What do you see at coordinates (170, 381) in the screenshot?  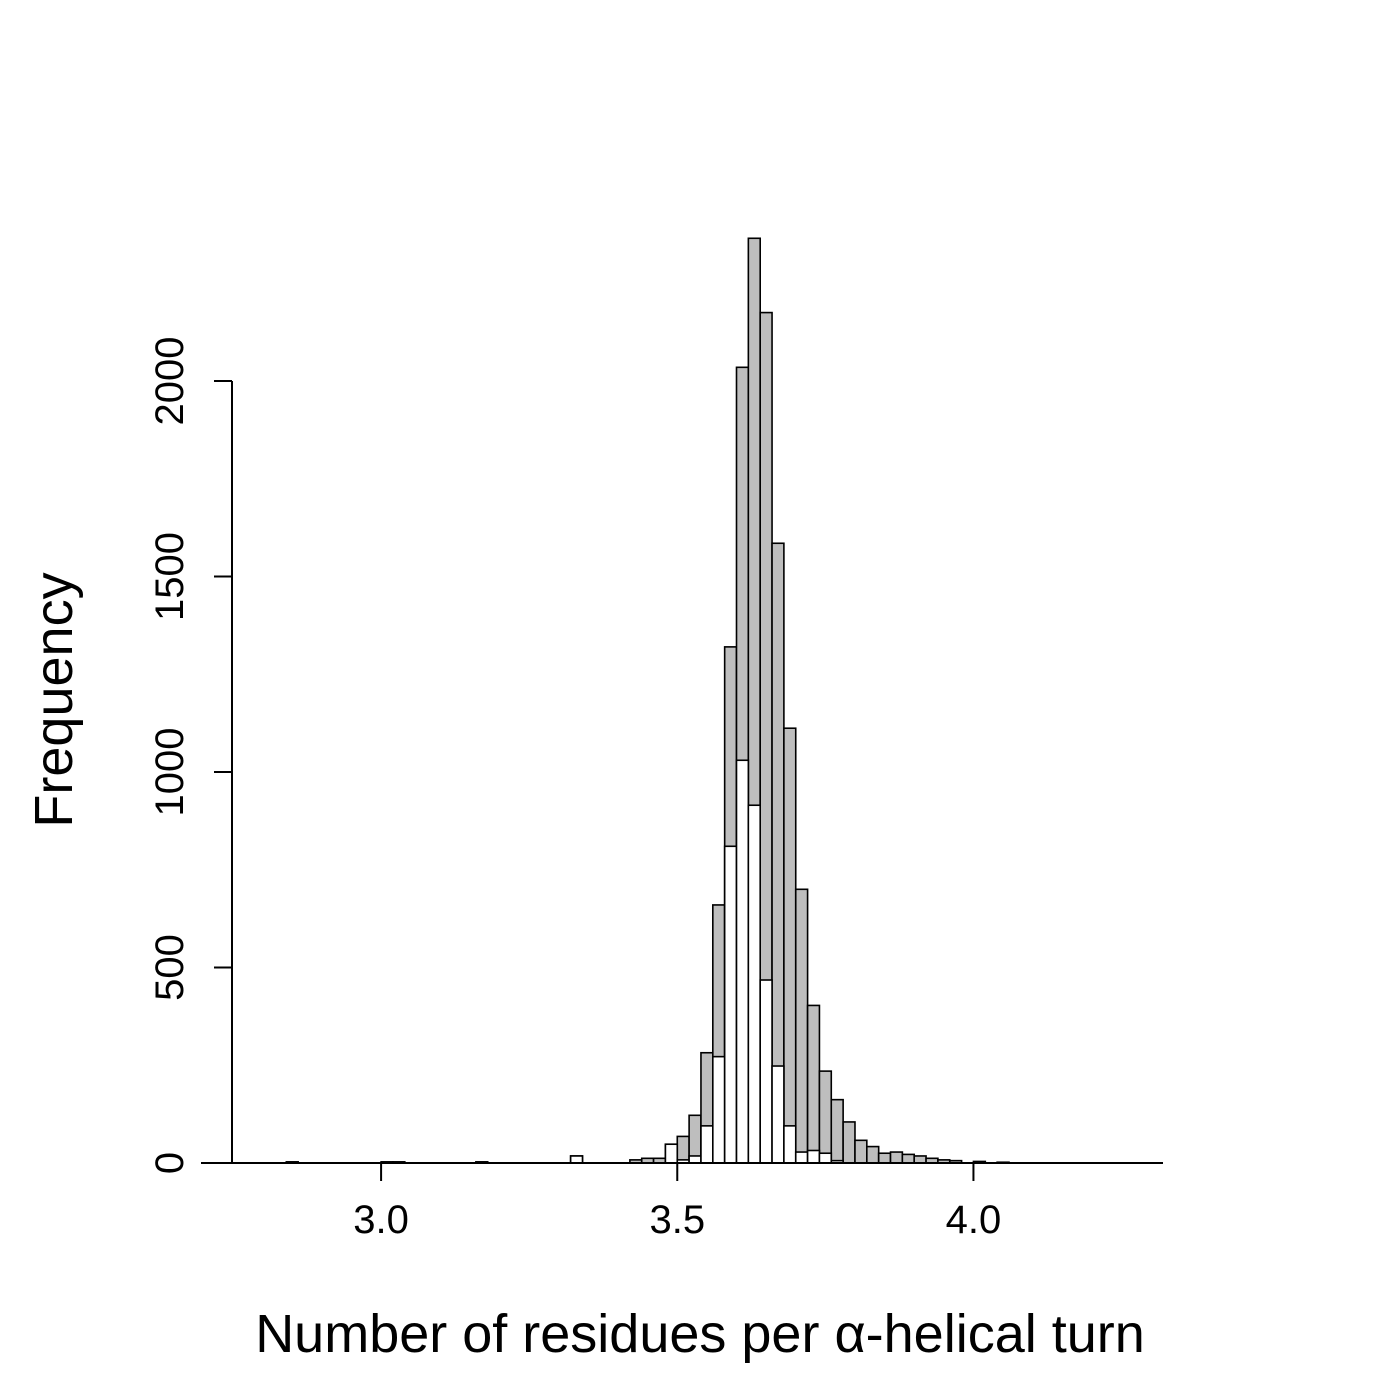 I see `y-tick-label: 2000` at bounding box center [170, 381].